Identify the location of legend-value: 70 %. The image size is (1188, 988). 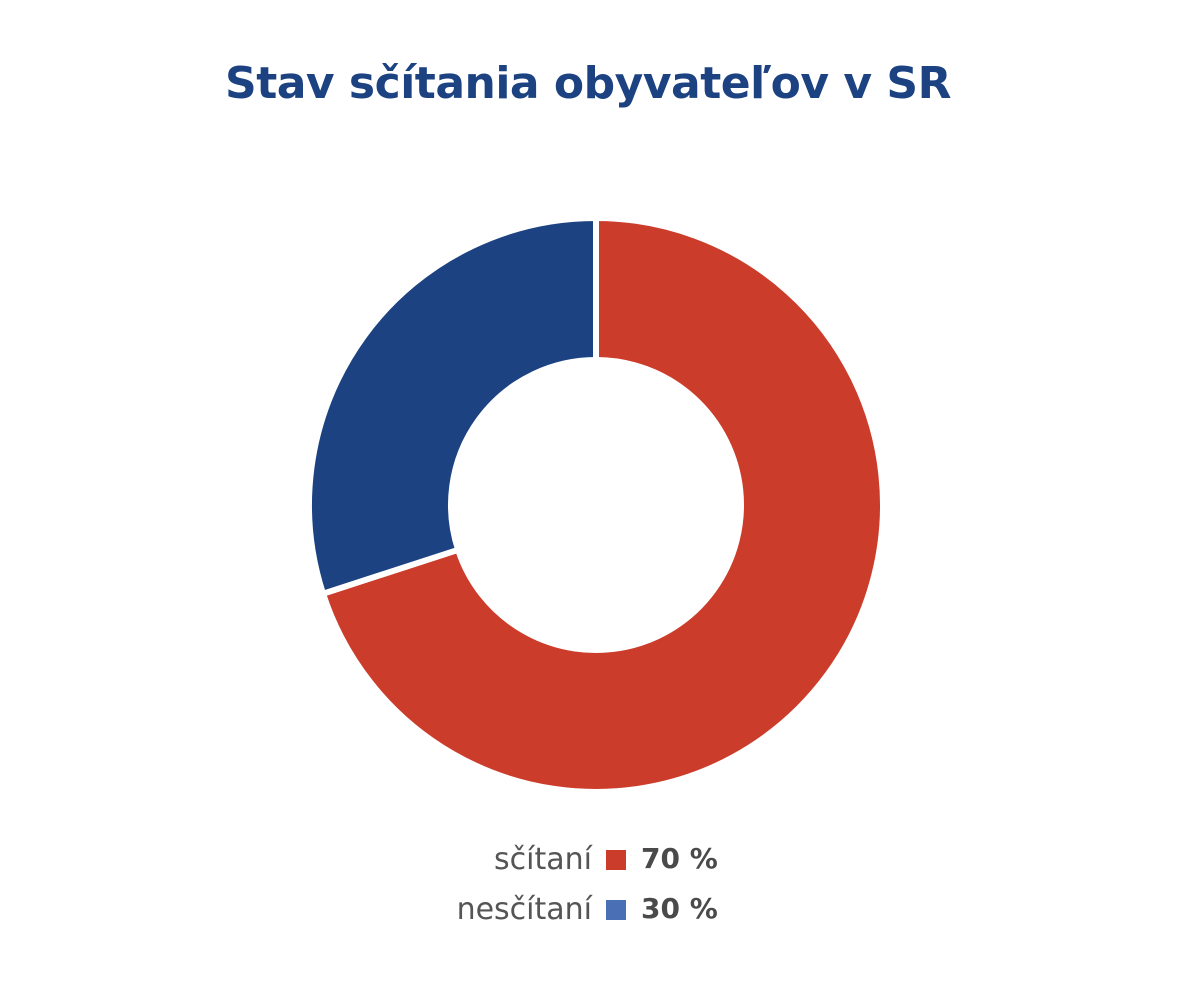
(679, 858).